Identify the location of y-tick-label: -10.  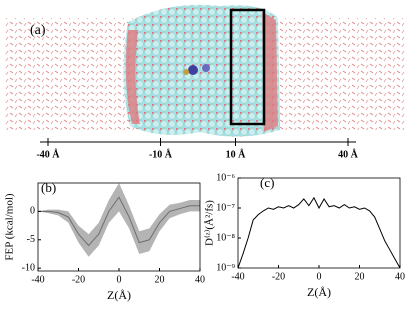
(28, 267).